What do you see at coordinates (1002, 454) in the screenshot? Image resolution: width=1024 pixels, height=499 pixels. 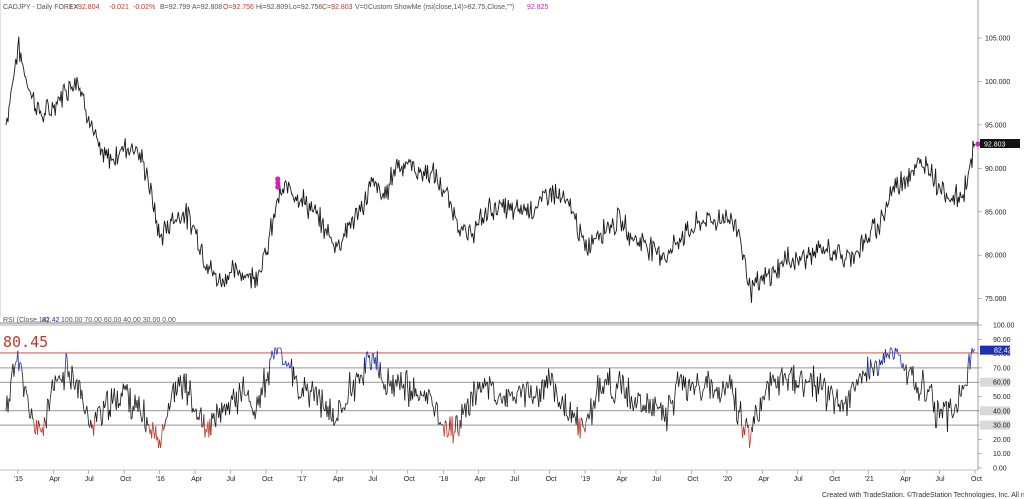 I see `rsi-y-tick-label: 10.00` at bounding box center [1002, 454].